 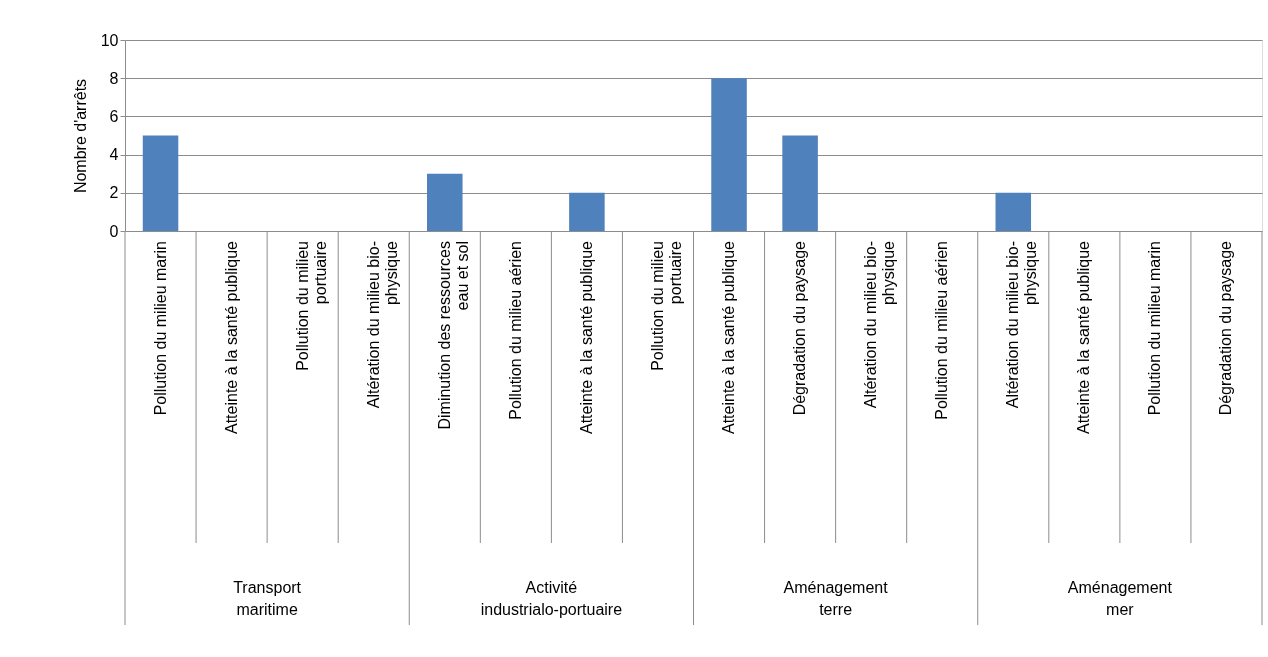 I want to click on text: Aménagement mer, so click(x=1120, y=598).